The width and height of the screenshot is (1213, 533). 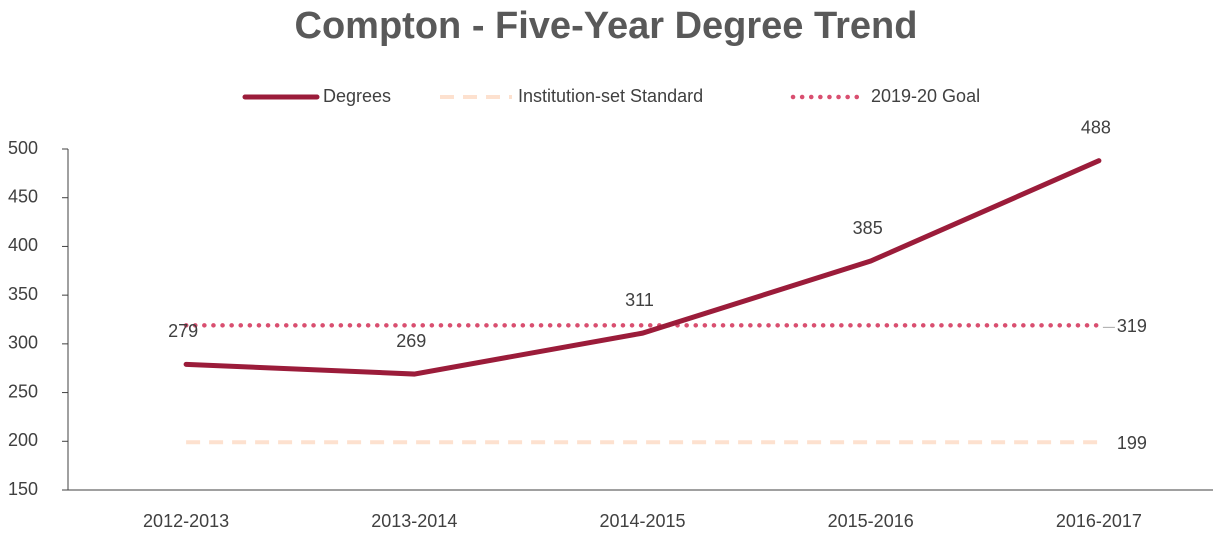 I want to click on x-tick-label: 2012-2013, so click(x=186, y=521).